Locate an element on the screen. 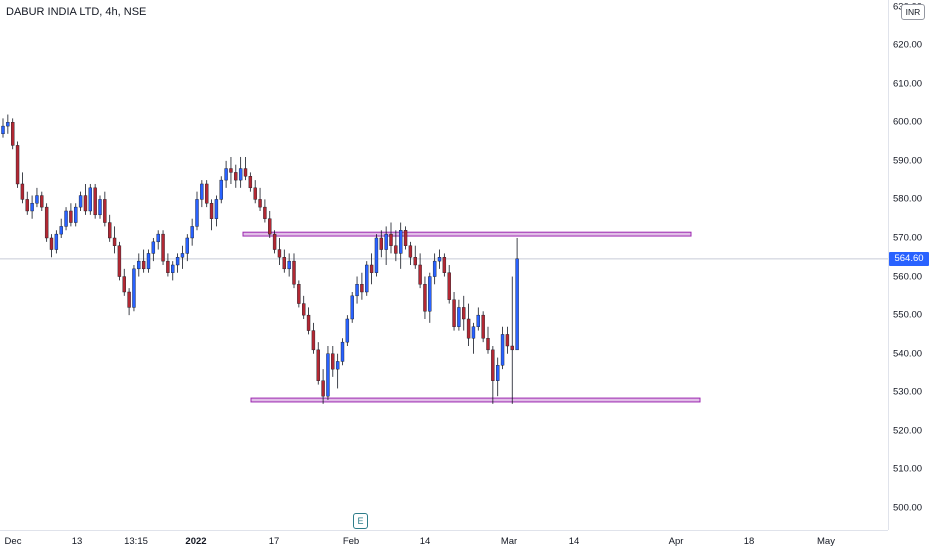 This screenshot has height=551, width=932. support-zone is located at coordinates (475, 400).